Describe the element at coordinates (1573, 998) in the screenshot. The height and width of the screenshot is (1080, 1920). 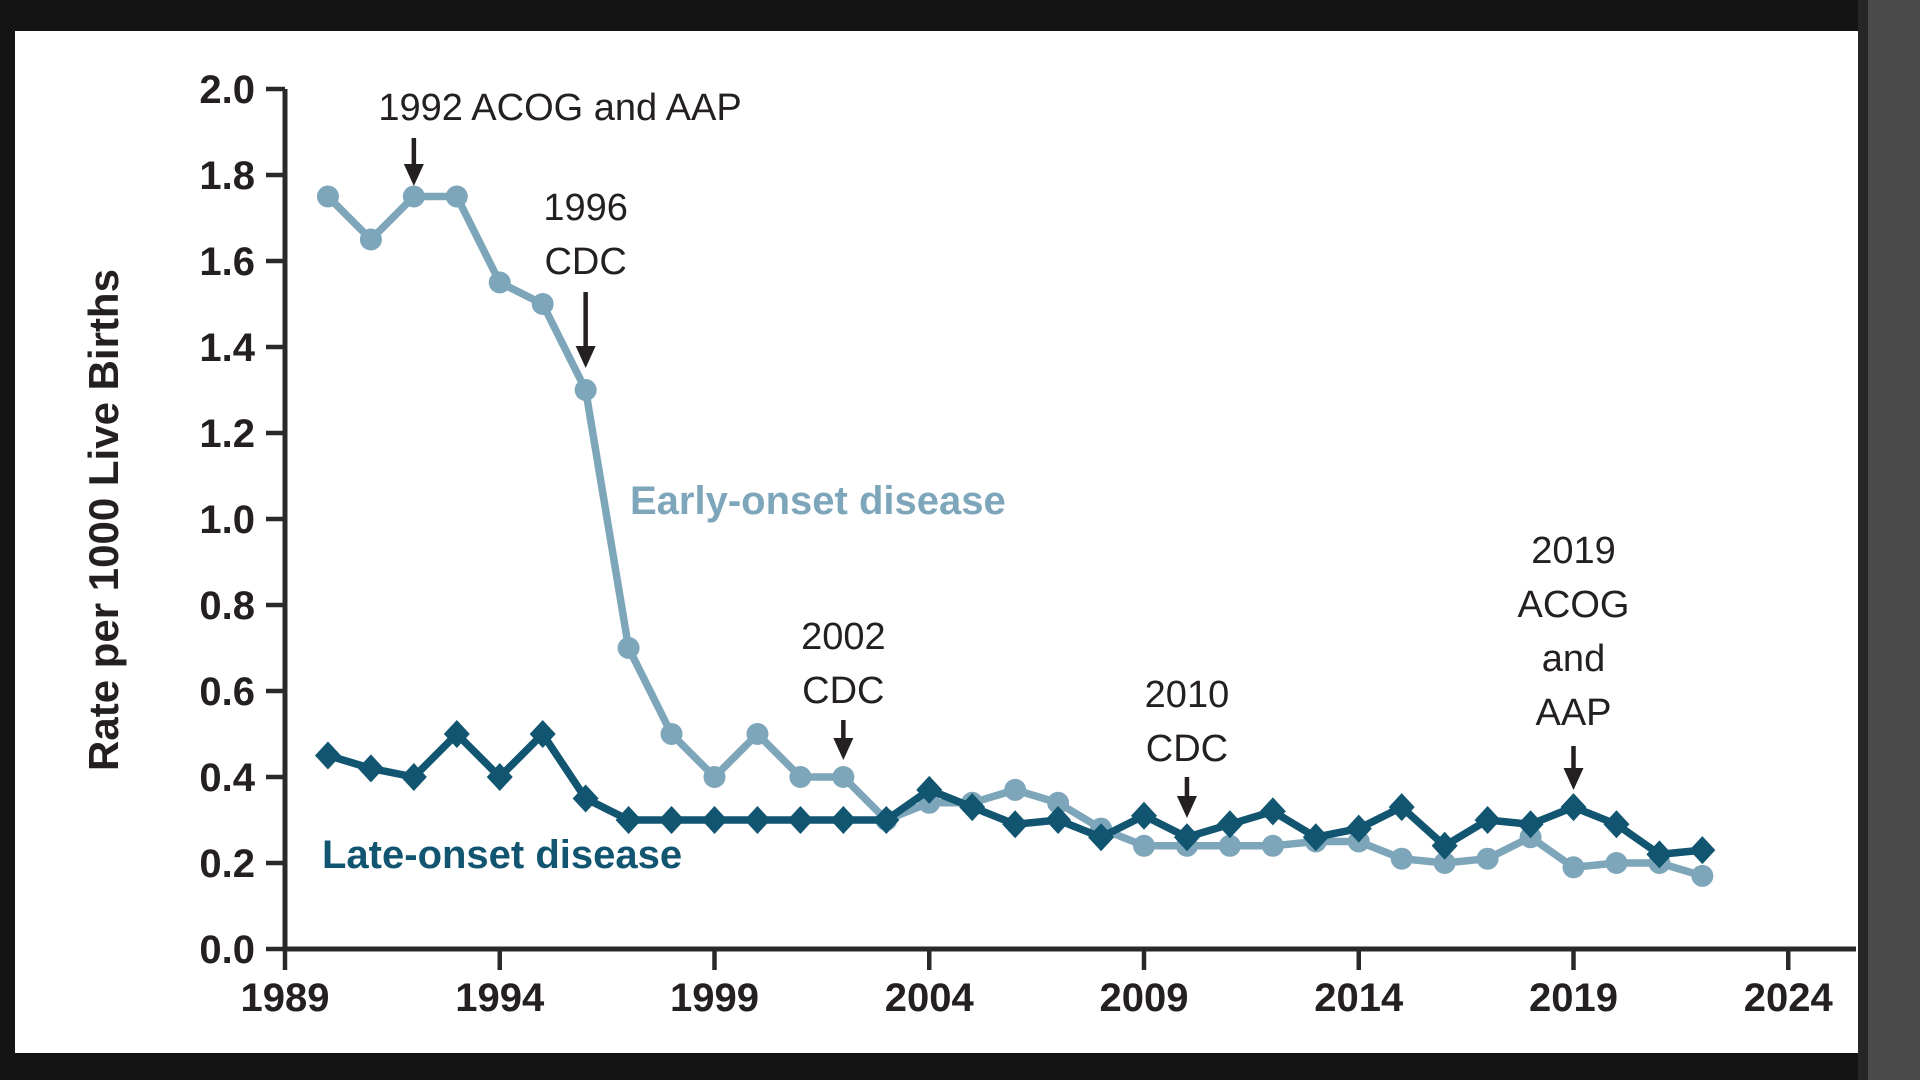
I see `x-tick-label: 2019` at that location.